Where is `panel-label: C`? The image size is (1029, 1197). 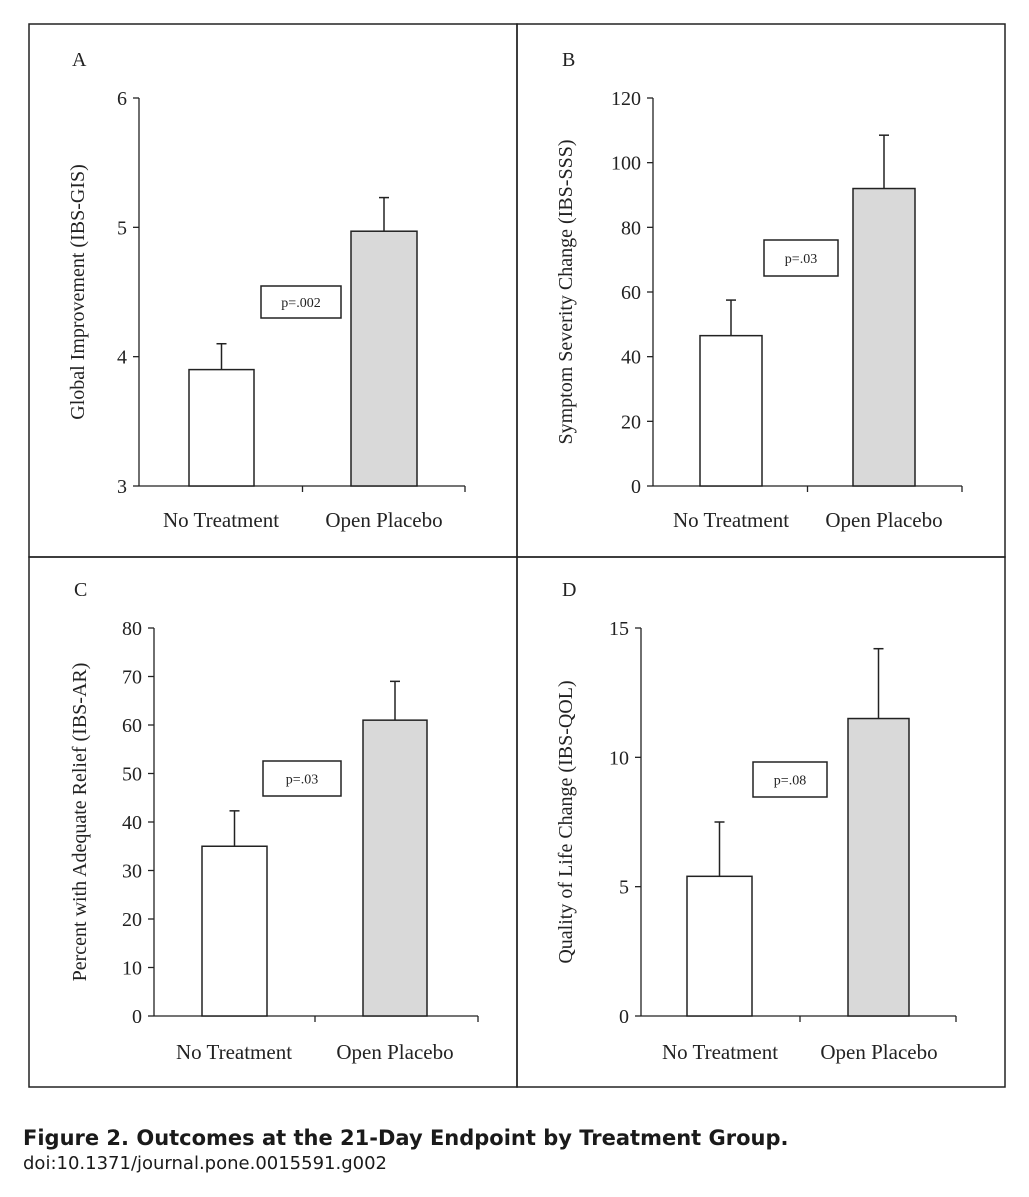 panel-label: C is located at coordinates (80, 590).